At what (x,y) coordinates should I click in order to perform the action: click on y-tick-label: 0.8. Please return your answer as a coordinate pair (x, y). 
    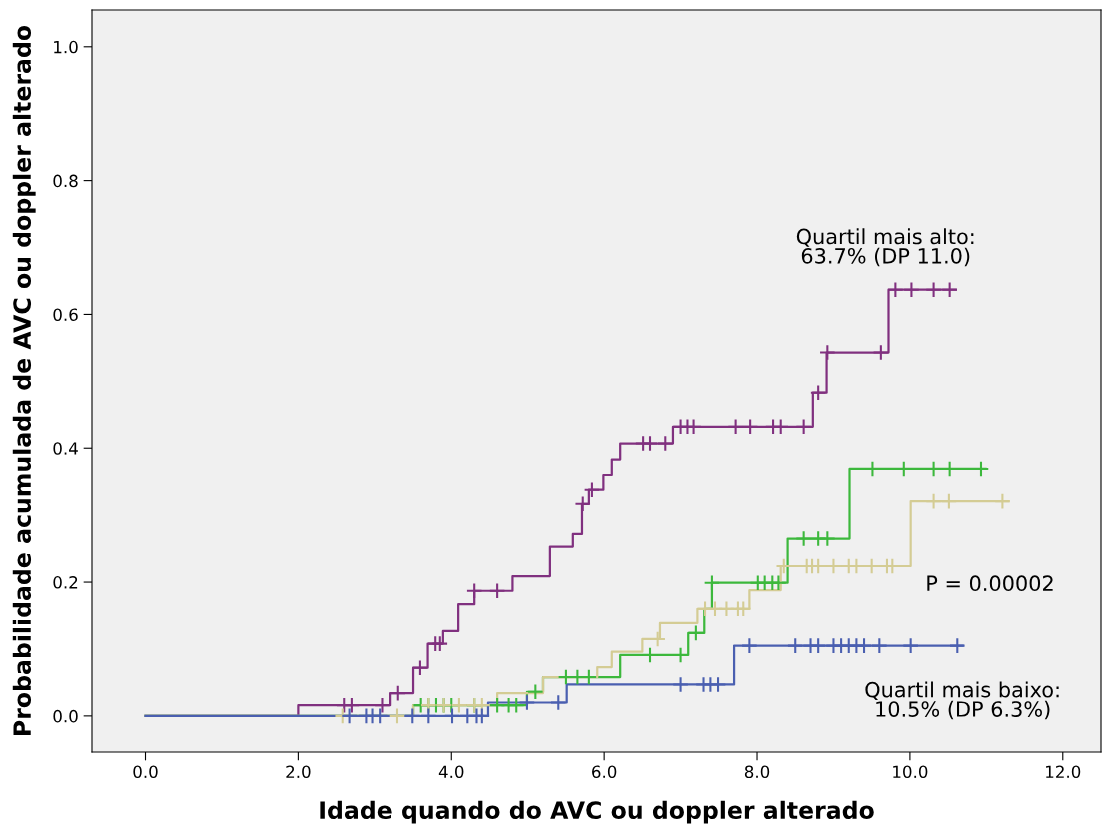
    Looking at the image, I should click on (65, 181).